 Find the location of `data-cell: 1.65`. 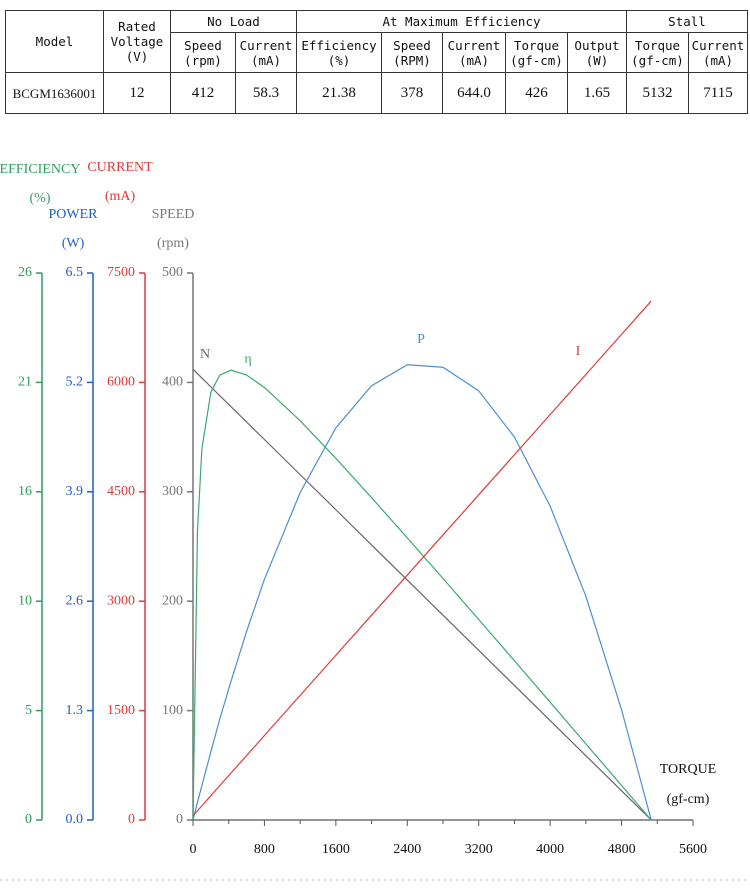

data-cell: 1.65 is located at coordinates (597, 93).